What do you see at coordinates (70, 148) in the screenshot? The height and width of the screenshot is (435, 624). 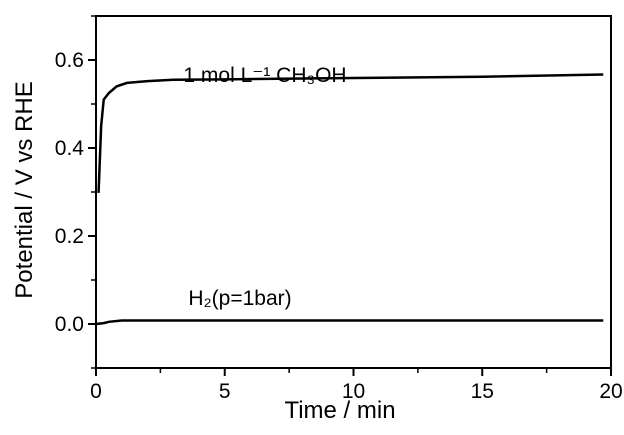 I see `y-tick-label: 0.4` at bounding box center [70, 148].